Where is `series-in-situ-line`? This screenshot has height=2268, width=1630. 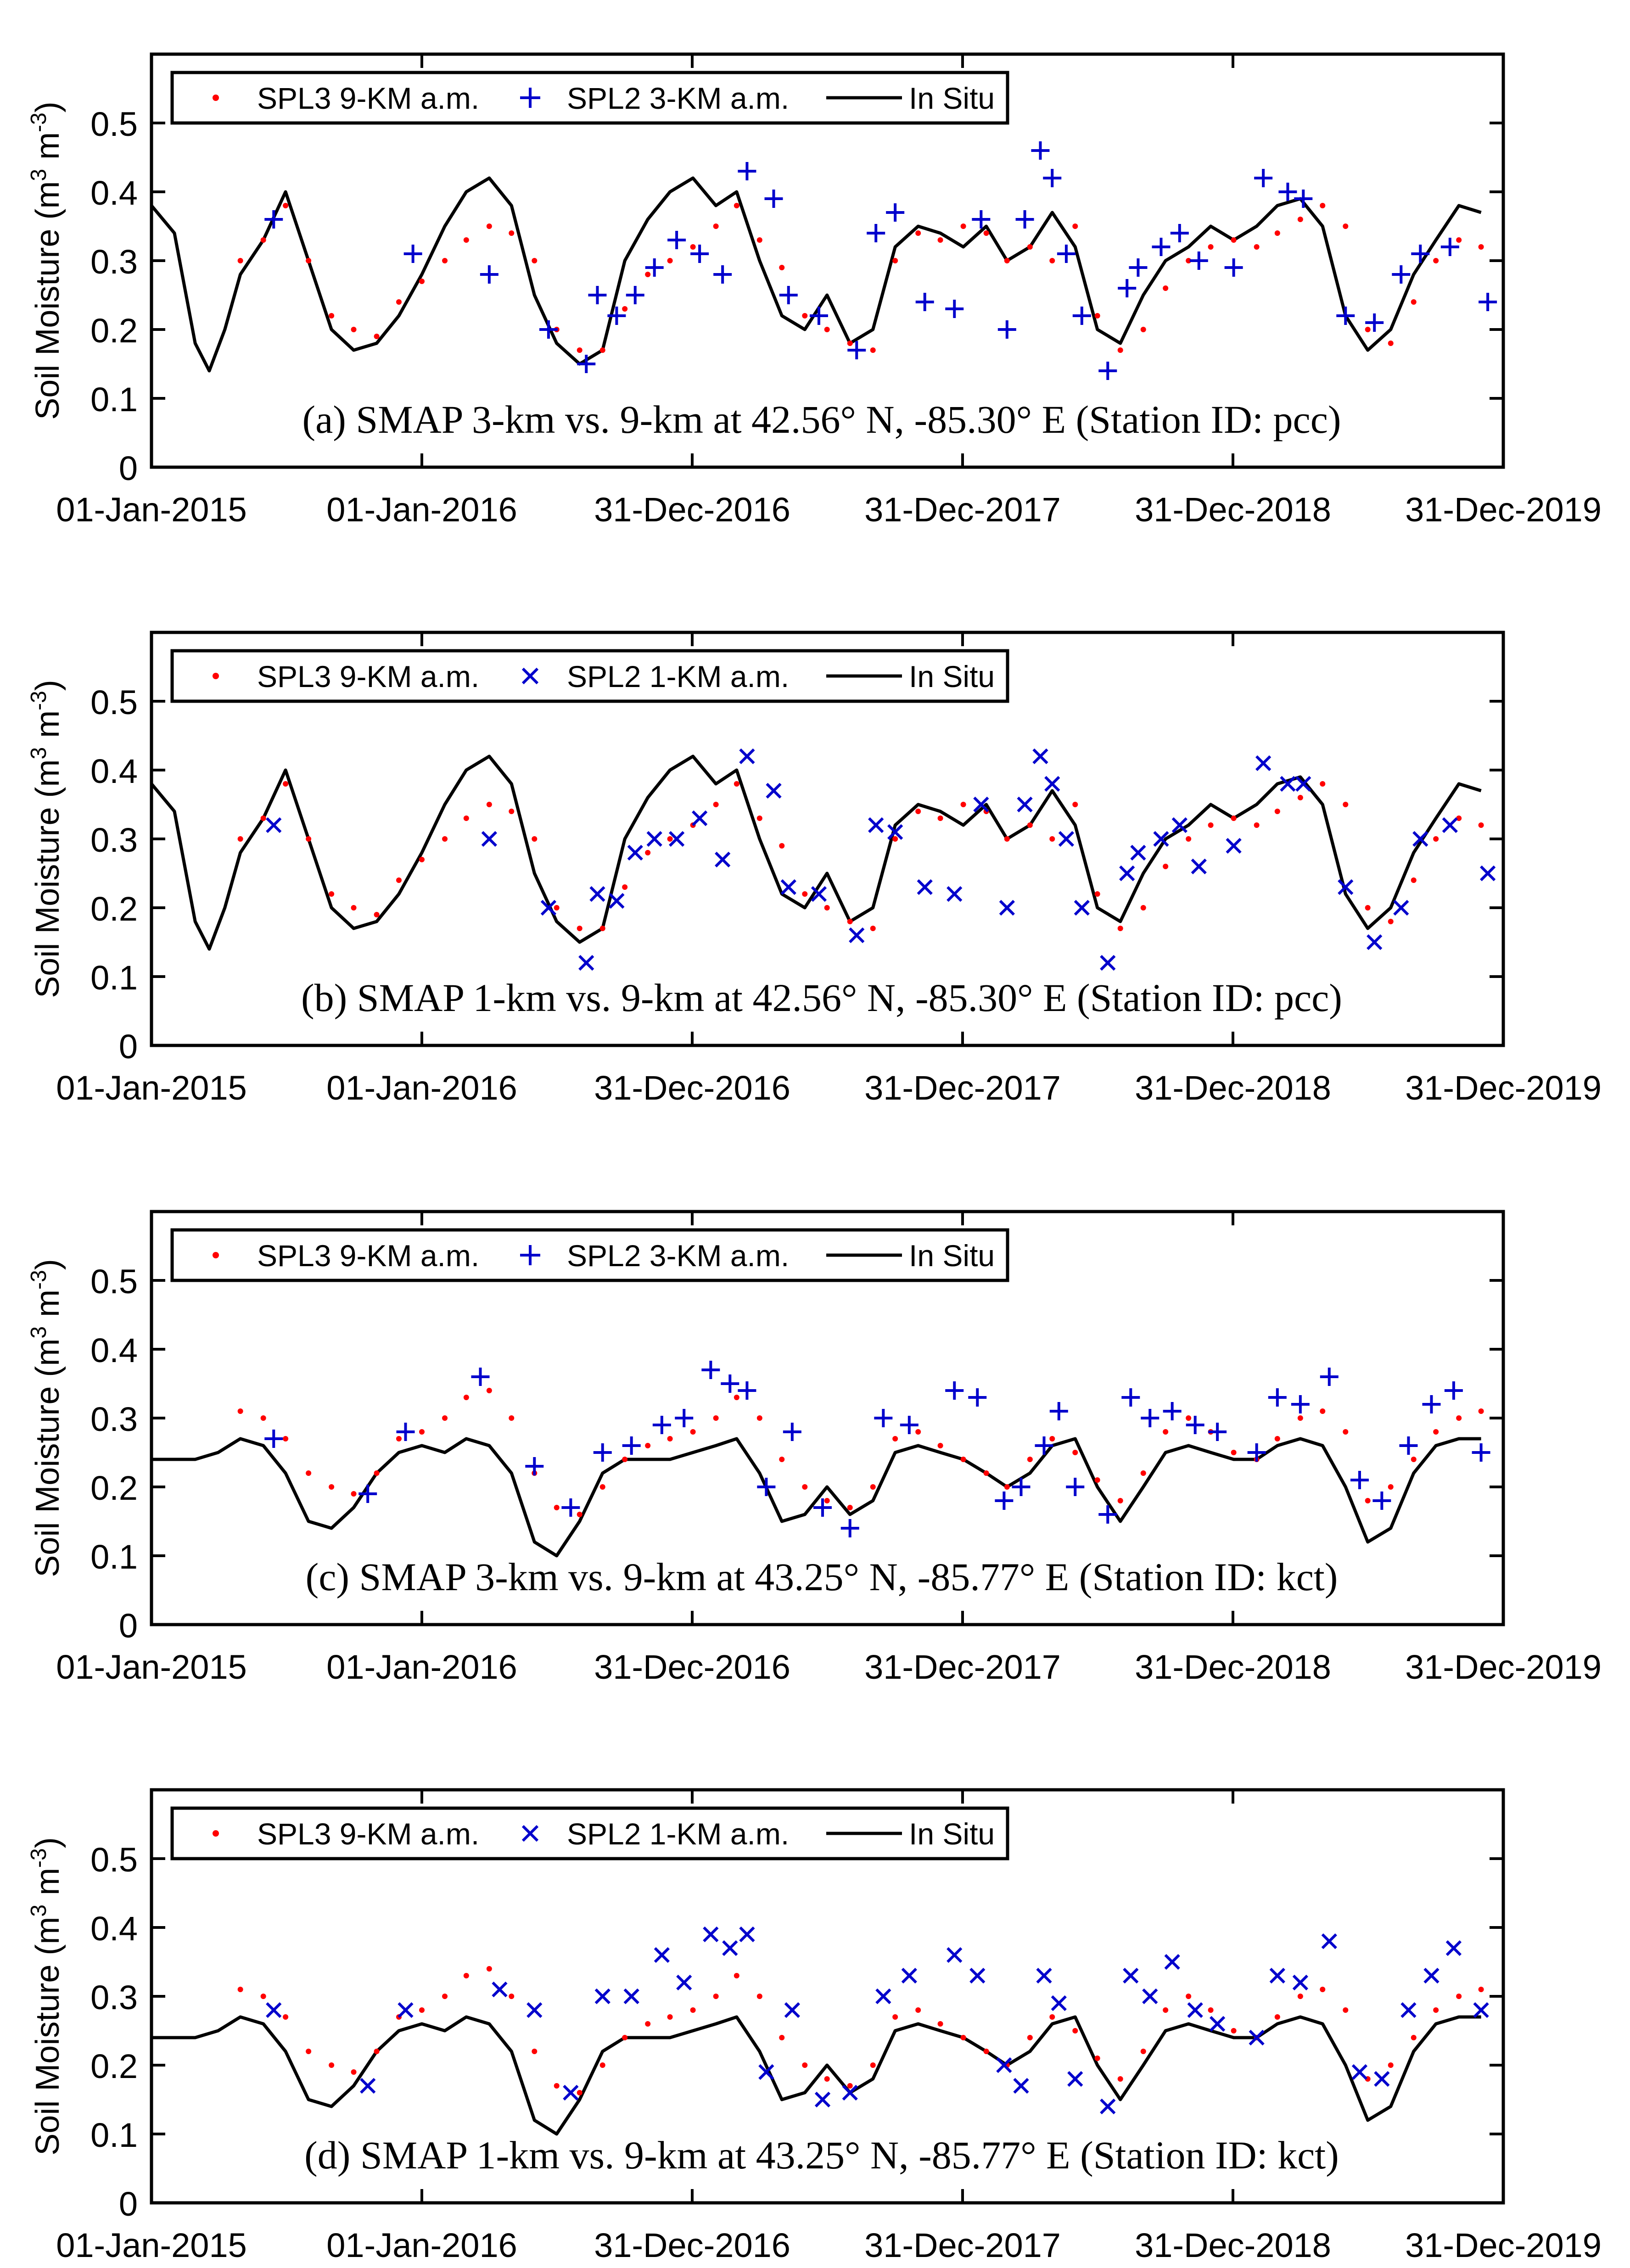 series-in-situ-line is located at coordinates (816, 2075).